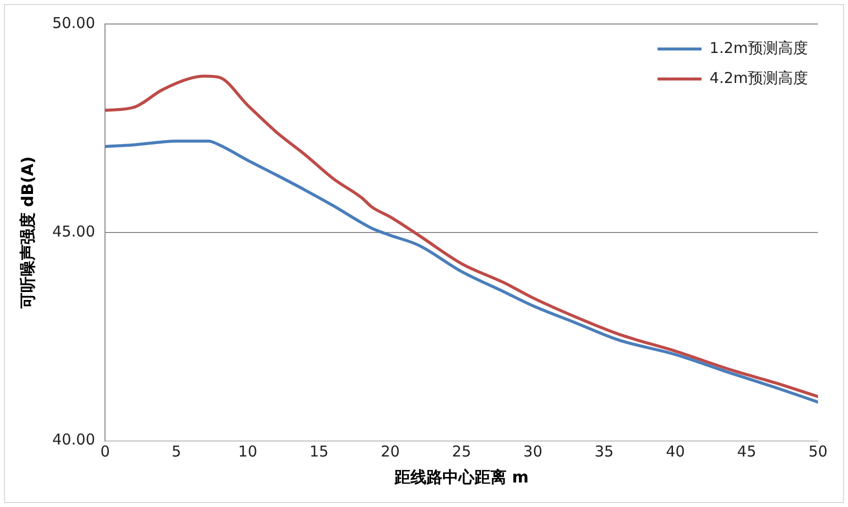  I want to click on y-tick-label: 50.00, so click(74, 23).